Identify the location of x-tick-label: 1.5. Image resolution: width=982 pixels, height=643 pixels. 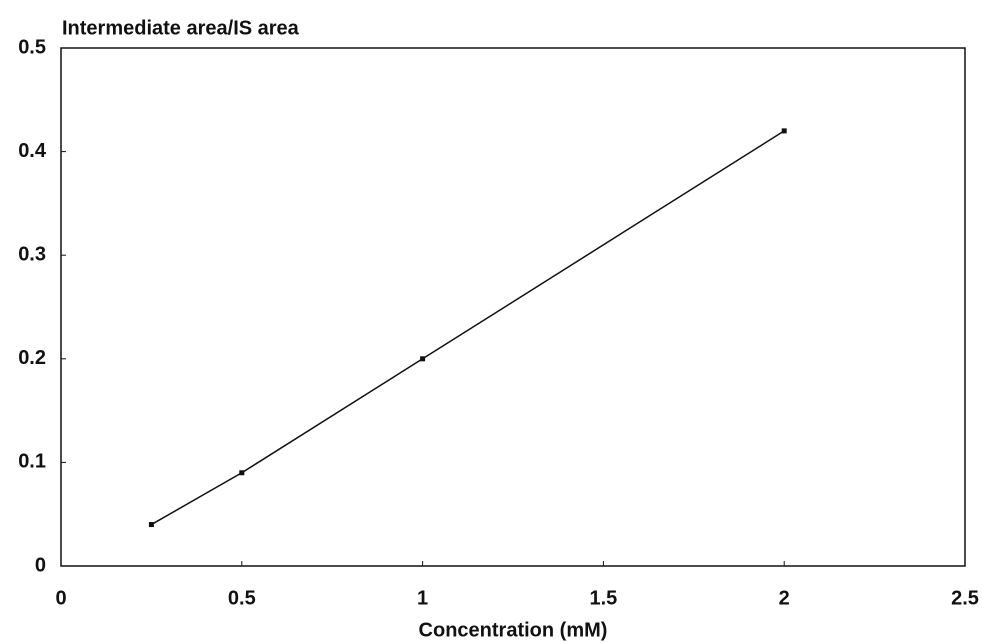
(603, 598).